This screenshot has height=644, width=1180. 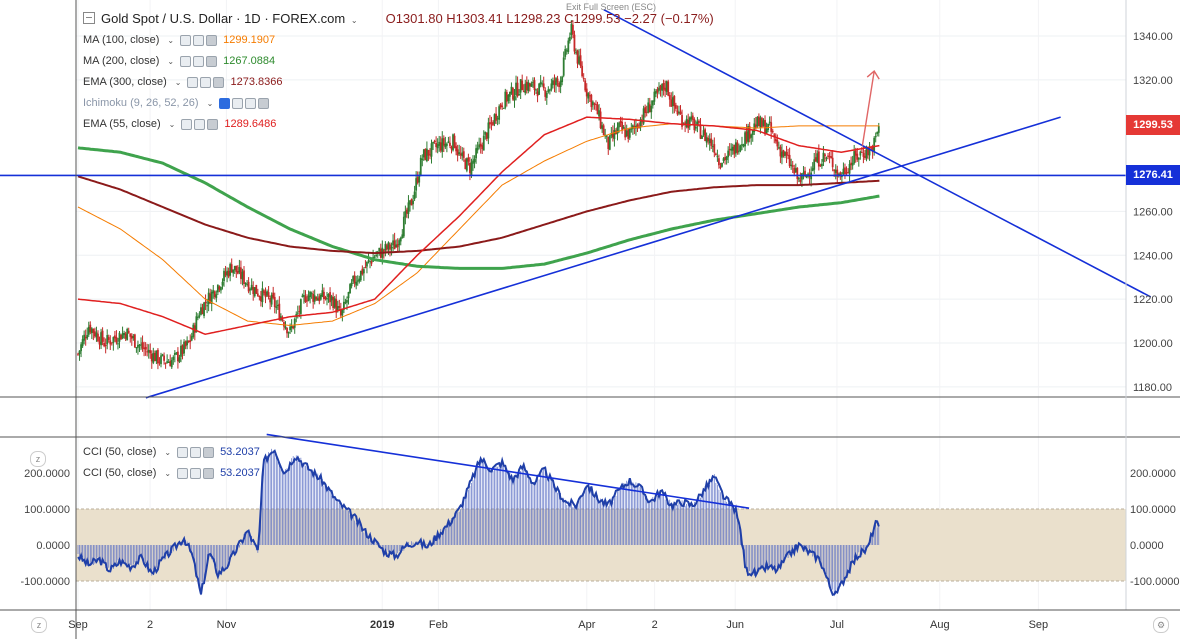 What do you see at coordinates (179, 124) in the screenshot?
I see `indicator-legend-row: EMA (55, close) ⌄ 1289.6486` at bounding box center [179, 124].